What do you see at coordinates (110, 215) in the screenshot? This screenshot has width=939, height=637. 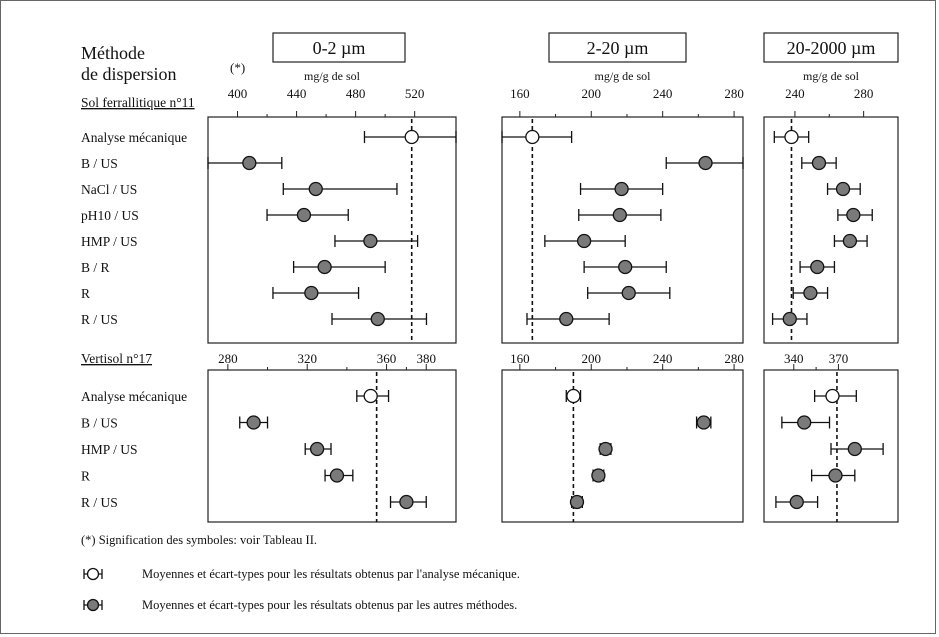 I see `category-label: pH10 / US` at bounding box center [110, 215].